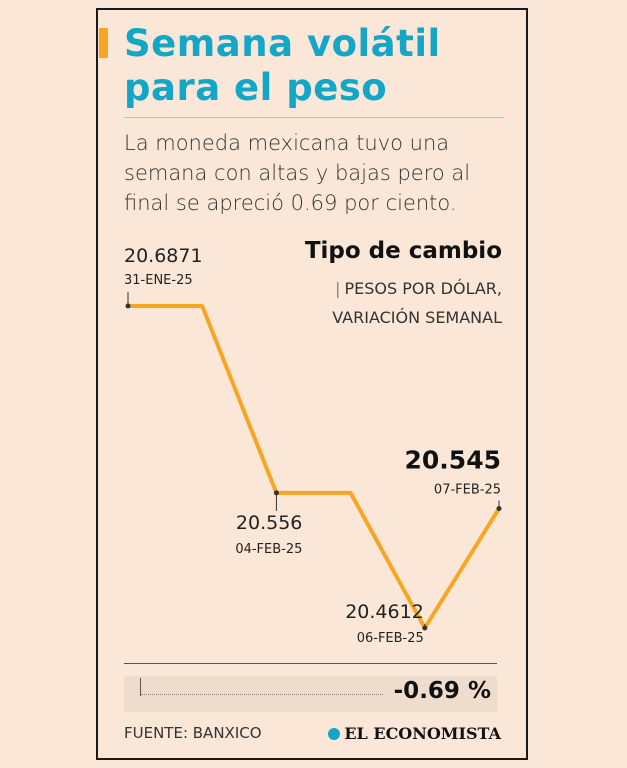 Image resolution: width=627 pixels, height=768 pixels. Describe the element at coordinates (314, 117) in the screenshot. I see `title-divider` at that location.